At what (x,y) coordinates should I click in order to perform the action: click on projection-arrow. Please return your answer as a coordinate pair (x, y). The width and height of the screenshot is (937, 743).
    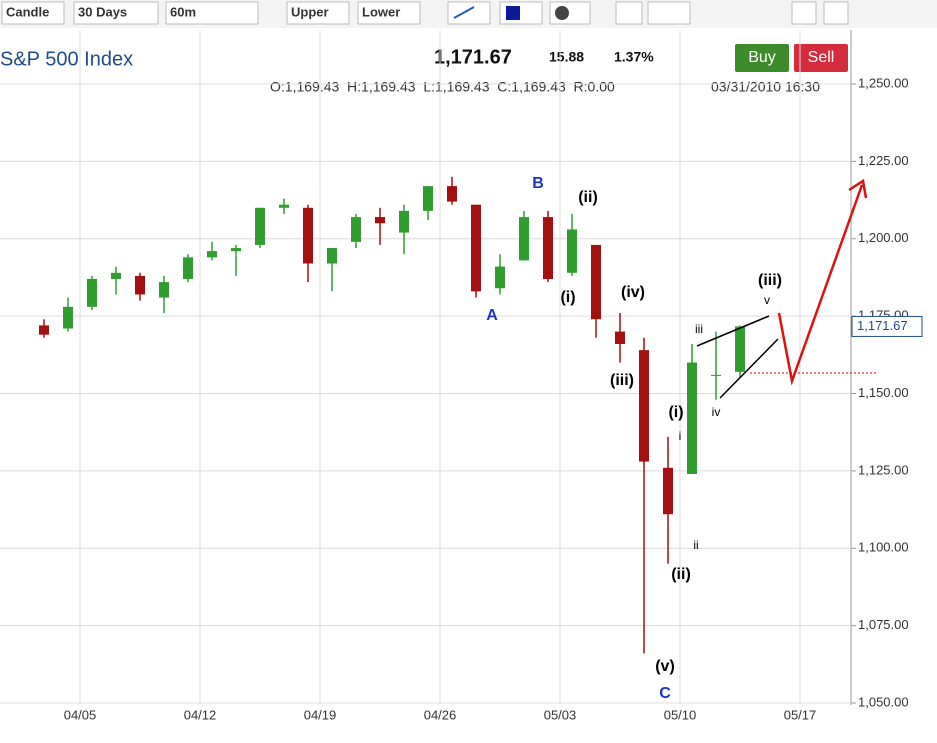
    Looking at the image, I should click on (820, 285).